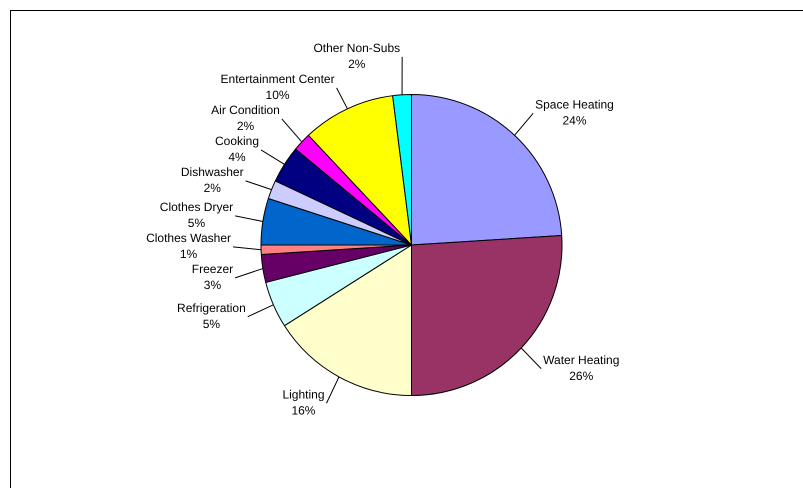  What do you see at coordinates (574, 121) in the screenshot?
I see `data-label: 24%` at bounding box center [574, 121].